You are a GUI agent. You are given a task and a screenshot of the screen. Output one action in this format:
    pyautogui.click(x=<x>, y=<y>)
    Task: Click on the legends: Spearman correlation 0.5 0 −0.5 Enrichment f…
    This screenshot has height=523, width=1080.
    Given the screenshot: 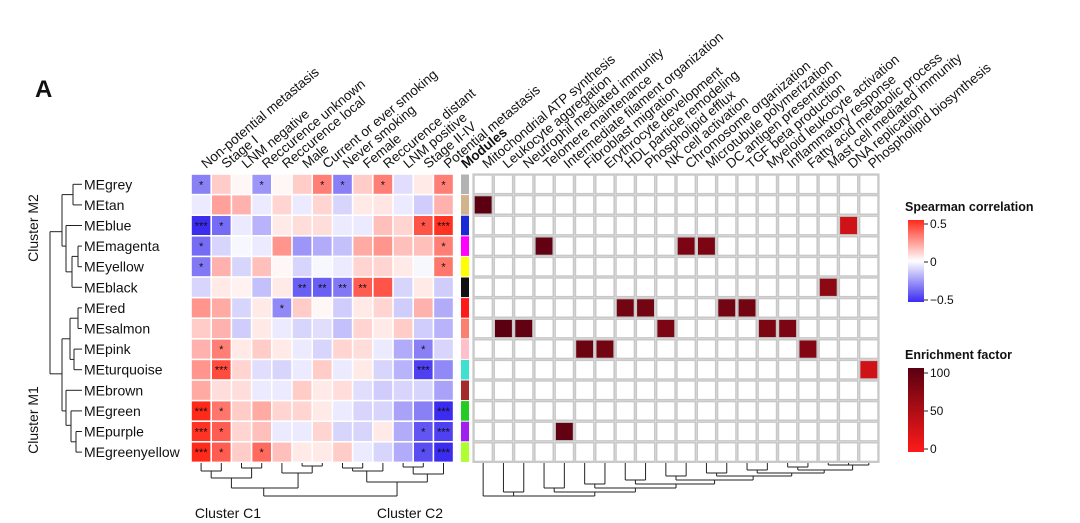 What is the action you would take?
    pyautogui.click(x=969, y=328)
    